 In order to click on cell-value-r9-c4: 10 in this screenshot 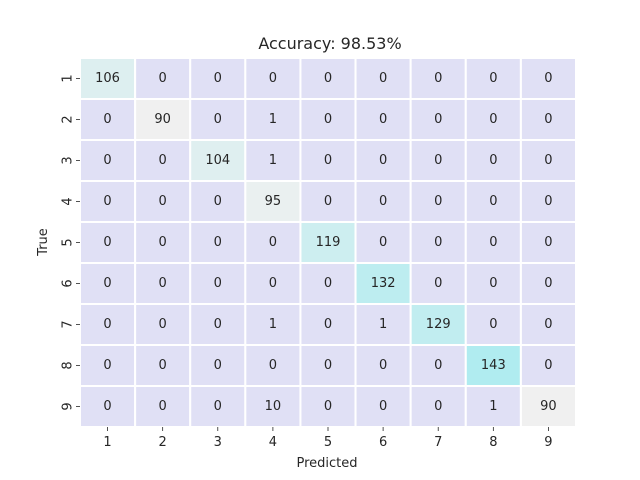, I will do `click(273, 406)`.